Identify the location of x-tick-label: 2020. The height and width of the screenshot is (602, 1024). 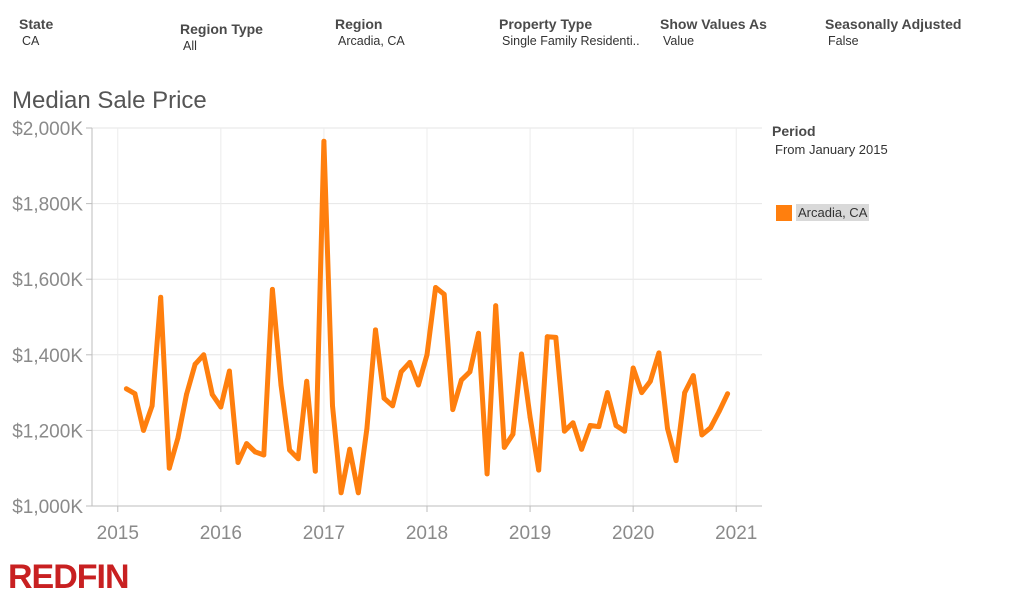
(633, 533).